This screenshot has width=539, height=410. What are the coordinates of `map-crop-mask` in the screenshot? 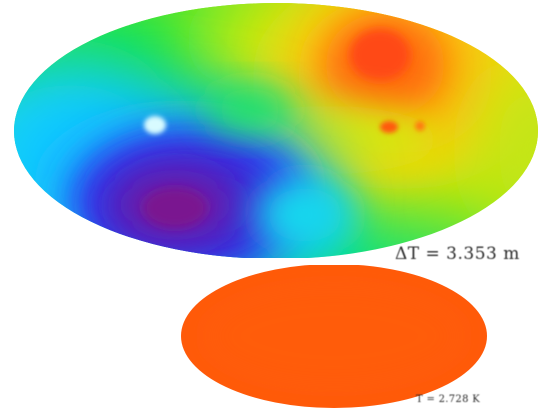 It's located at (287, 261).